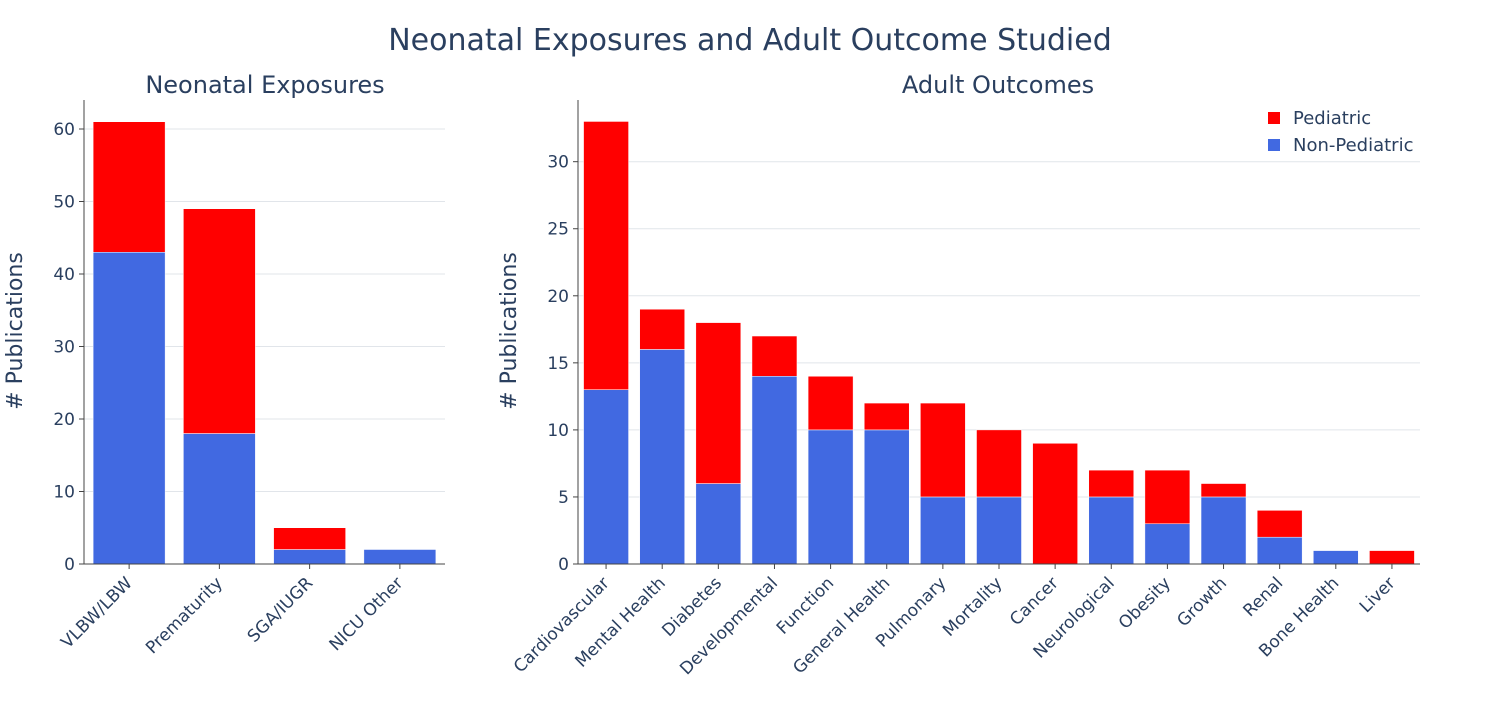 The width and height of the screenshot is (1500, 704). What do you see at coordinates (1145, 603) in the screenshot?
I see `x-tick-label: Obesity` at bounding box center [1145, 603].